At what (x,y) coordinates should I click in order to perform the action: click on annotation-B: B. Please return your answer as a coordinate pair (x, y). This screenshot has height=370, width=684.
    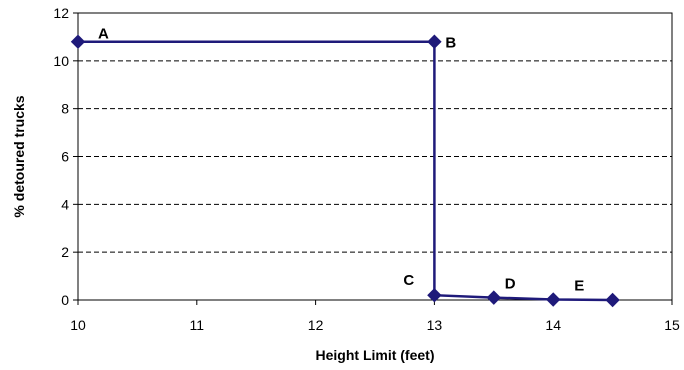
    Looking at the image, I should click on (450, 43).